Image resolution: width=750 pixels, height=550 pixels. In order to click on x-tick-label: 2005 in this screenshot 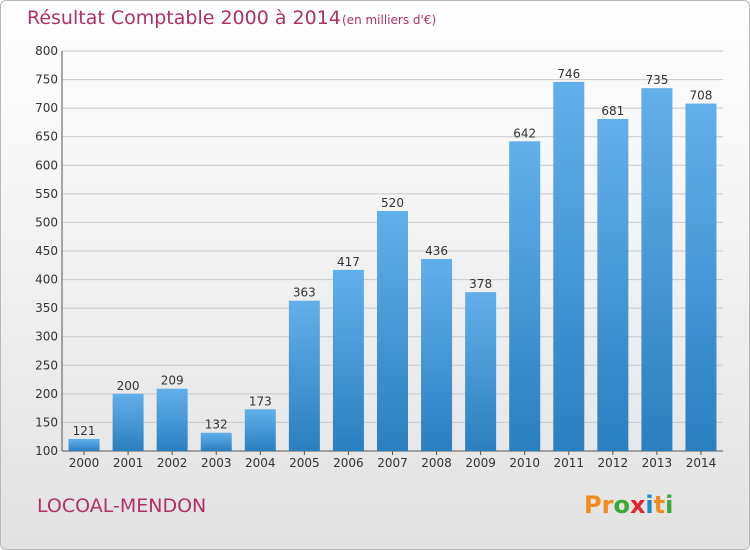, I will do `click(304, 463)`.